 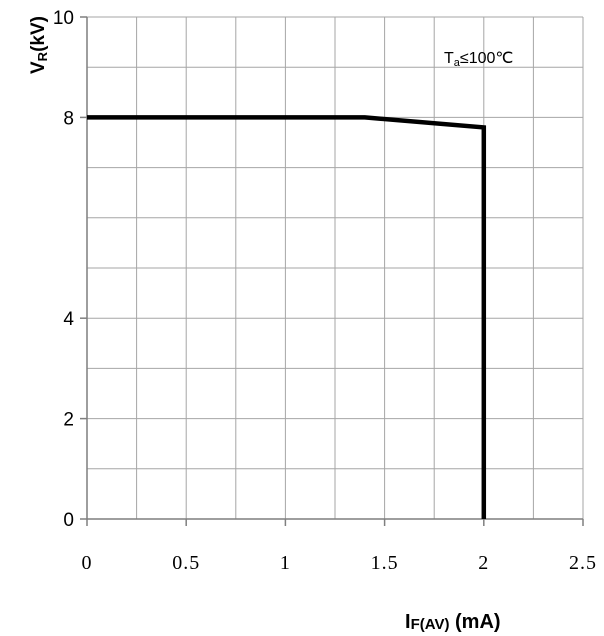 What do you see at coordinates (186, 563) in the screenshot?
I see `x-tick-label: 0.5` at bounding box center [186, 563].